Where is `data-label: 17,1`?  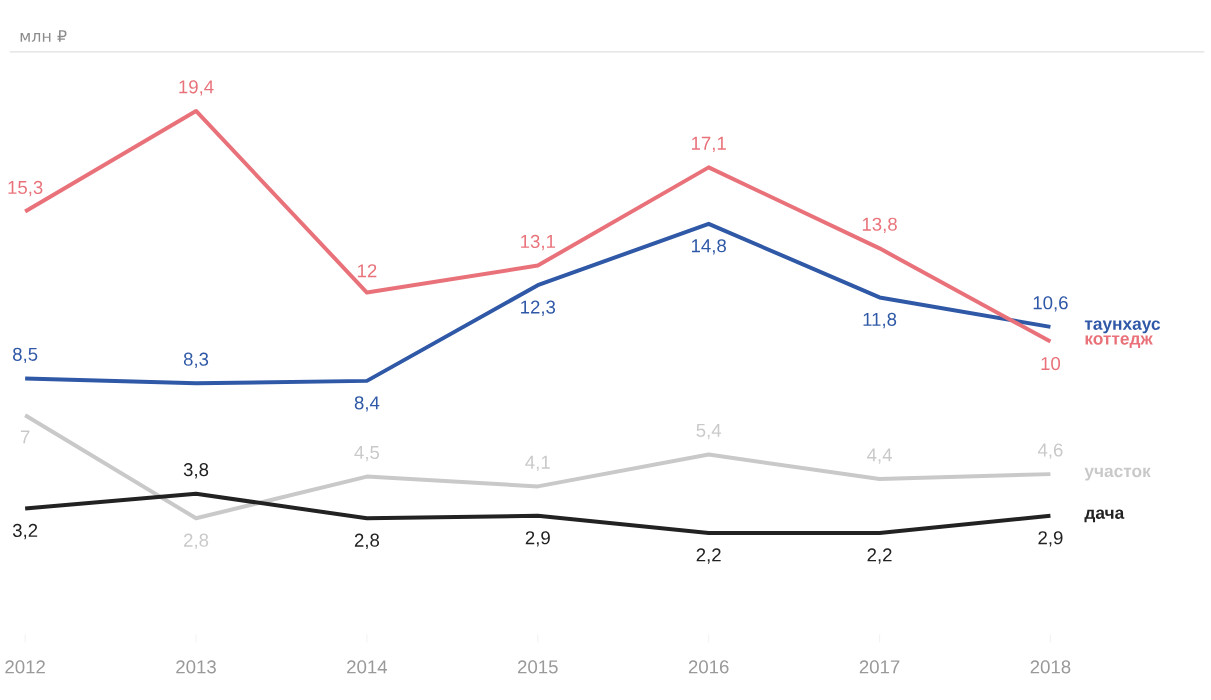
data-label: 17,1 is located at coordinates (708, 144).